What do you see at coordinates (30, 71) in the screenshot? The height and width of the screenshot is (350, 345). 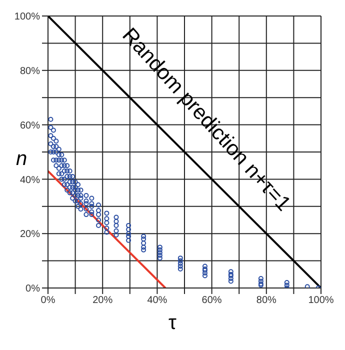 I see `y-tick-label: 80%` at bounding box center [30, 71].